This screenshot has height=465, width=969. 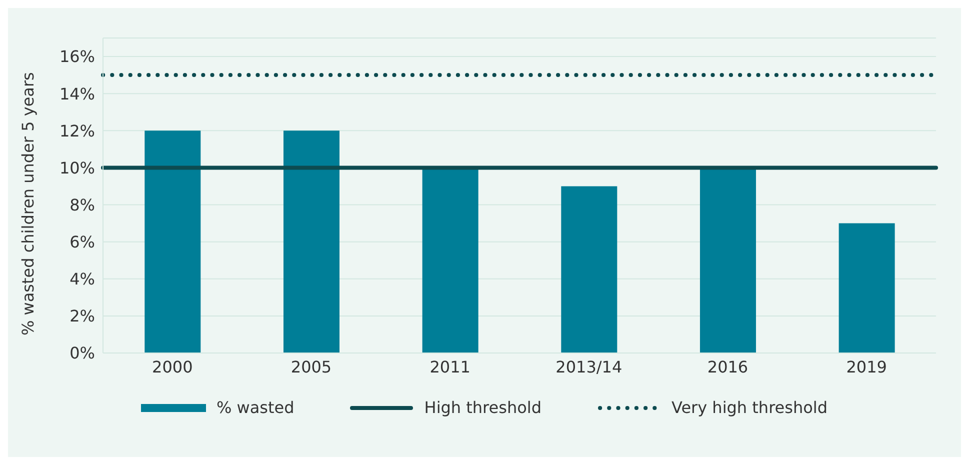 I want to click on y-tick-label: 14%, so click(x=77, y=94).